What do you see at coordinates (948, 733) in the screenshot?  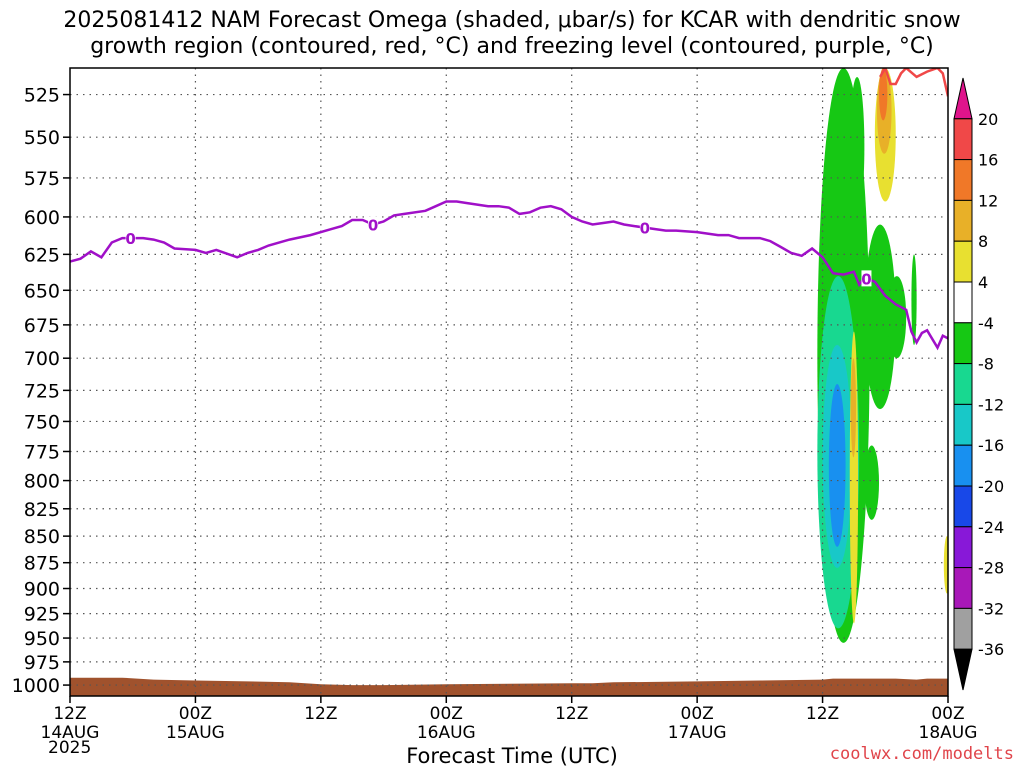 I see `x-tick-date-label: 18AUG` at bounding box center [948, 733].